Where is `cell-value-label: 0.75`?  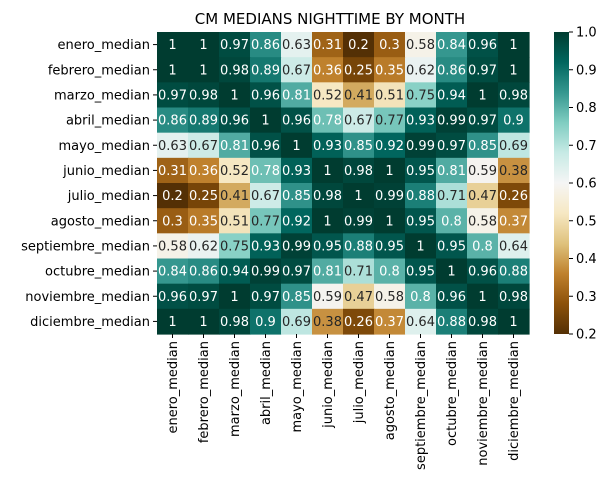
cell-value-label: 0.75 is located at coordinates (234, 246).